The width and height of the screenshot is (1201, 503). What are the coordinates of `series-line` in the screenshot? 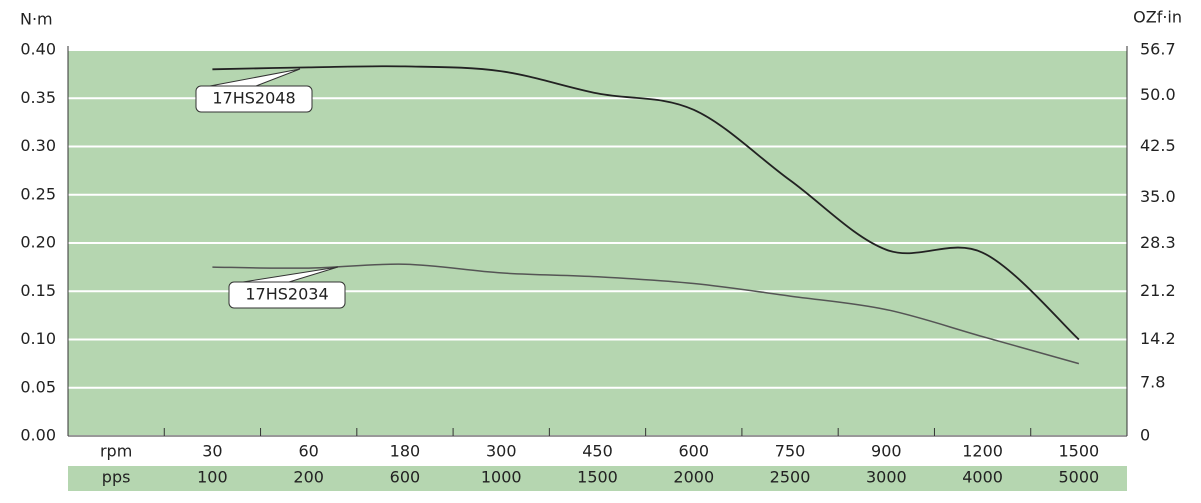 It's located at (646, 314).